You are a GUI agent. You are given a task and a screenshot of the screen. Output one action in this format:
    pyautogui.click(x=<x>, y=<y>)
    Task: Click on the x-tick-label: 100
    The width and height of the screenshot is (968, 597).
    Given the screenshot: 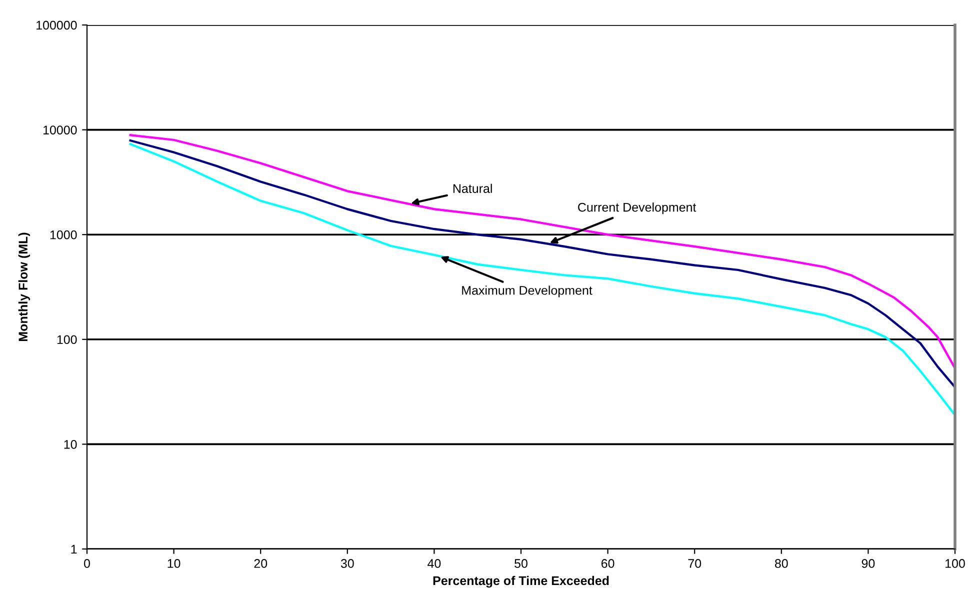 What is the action you would take?
    pyautogui.click(x=955, y=563)
    